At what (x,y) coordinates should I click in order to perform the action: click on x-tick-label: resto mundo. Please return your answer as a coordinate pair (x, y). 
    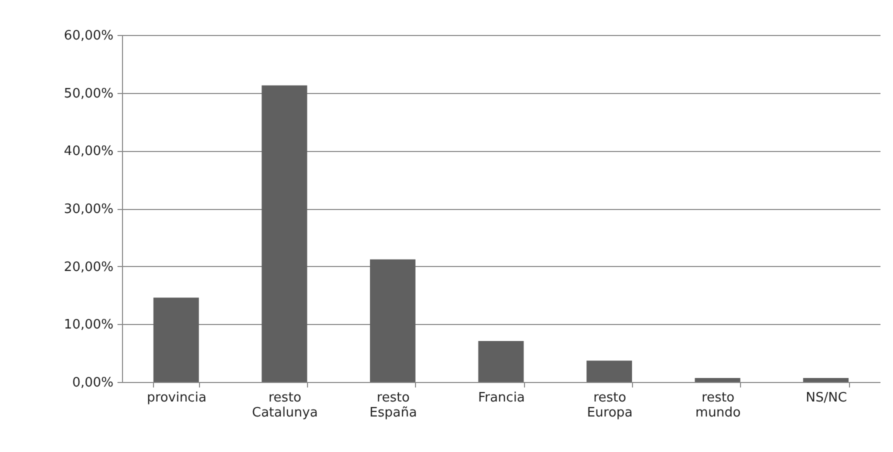
    Looking at the image, I should click on (718, 405).